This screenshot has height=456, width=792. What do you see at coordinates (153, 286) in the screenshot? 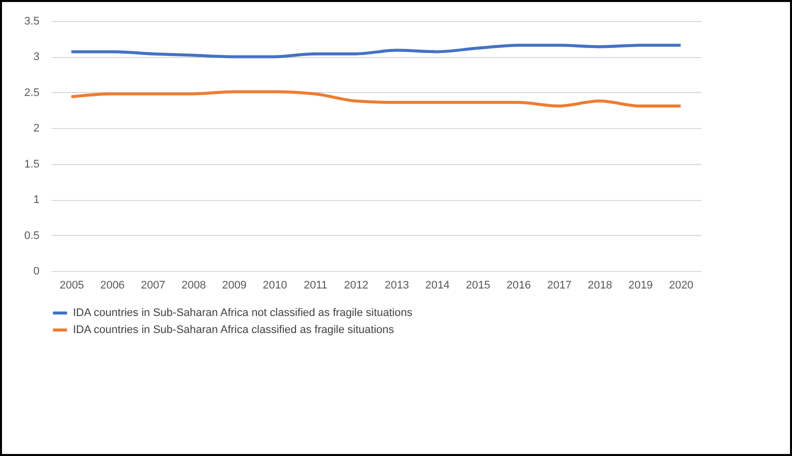
I see `x-tick-label: 2007` at bounding box center [153, 286].